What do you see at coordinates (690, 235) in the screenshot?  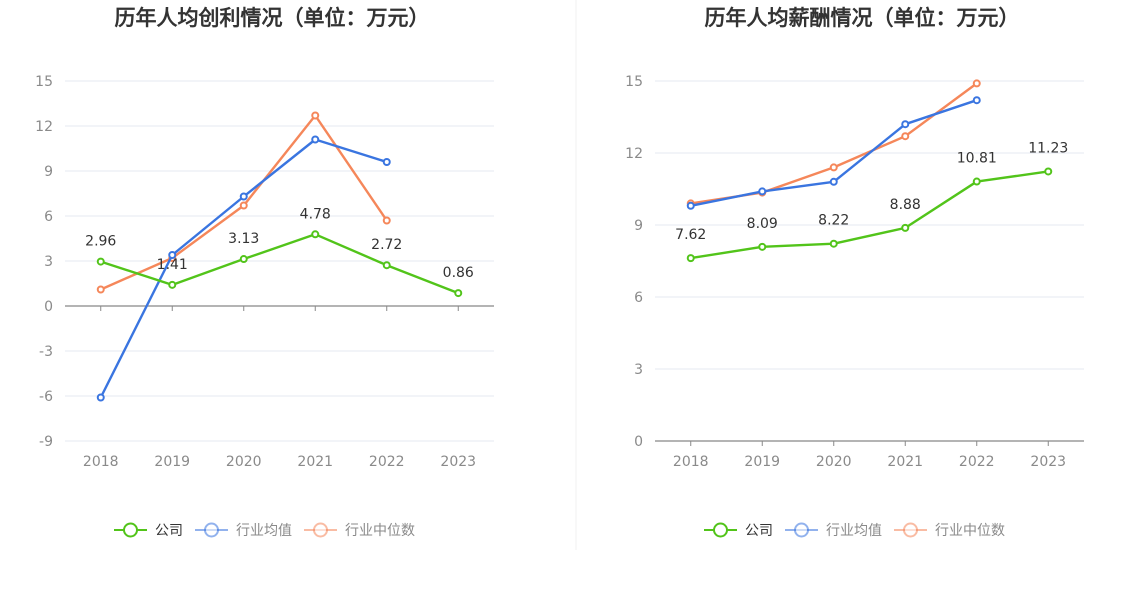 I see `data-label: 7.62` at bounding box center [690, 235].